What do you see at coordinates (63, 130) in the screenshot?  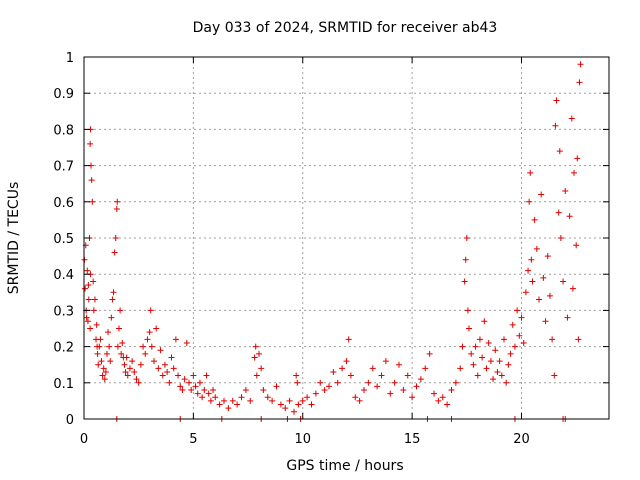 I see `y-tick-label: 0.8` at bounding box center [63, 130].